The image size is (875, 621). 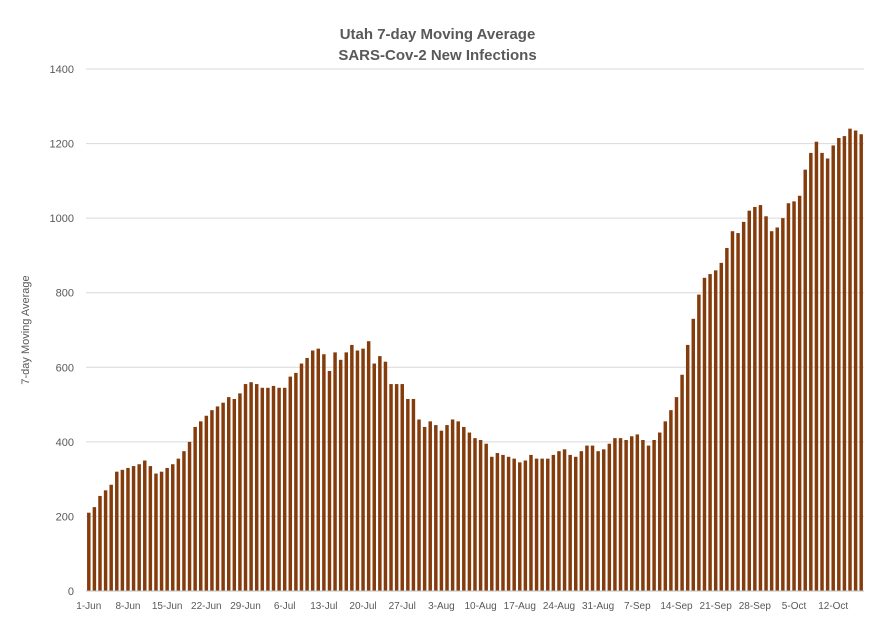 What do you see at coordinates (559, 606) in the screenshot?
I see `x-tick-label: 24-Aug` at bounding box center [559, 606].